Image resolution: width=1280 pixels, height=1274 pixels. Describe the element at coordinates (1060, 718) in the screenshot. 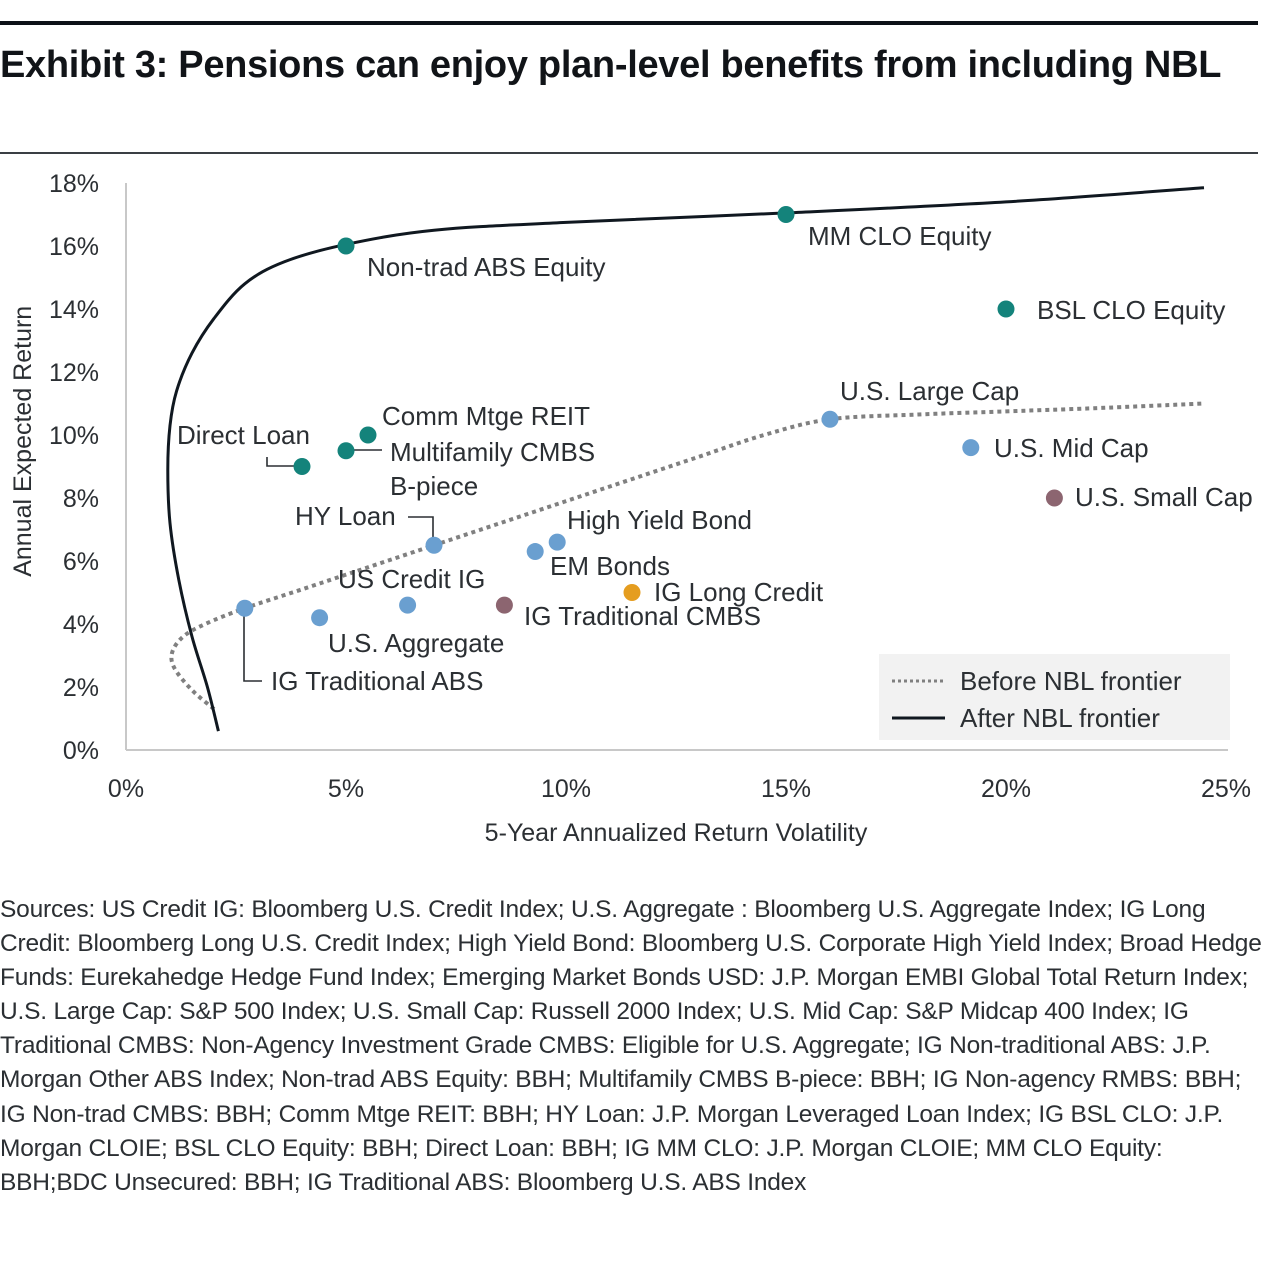

I see `legend-label: After NBL frontier` at that location.